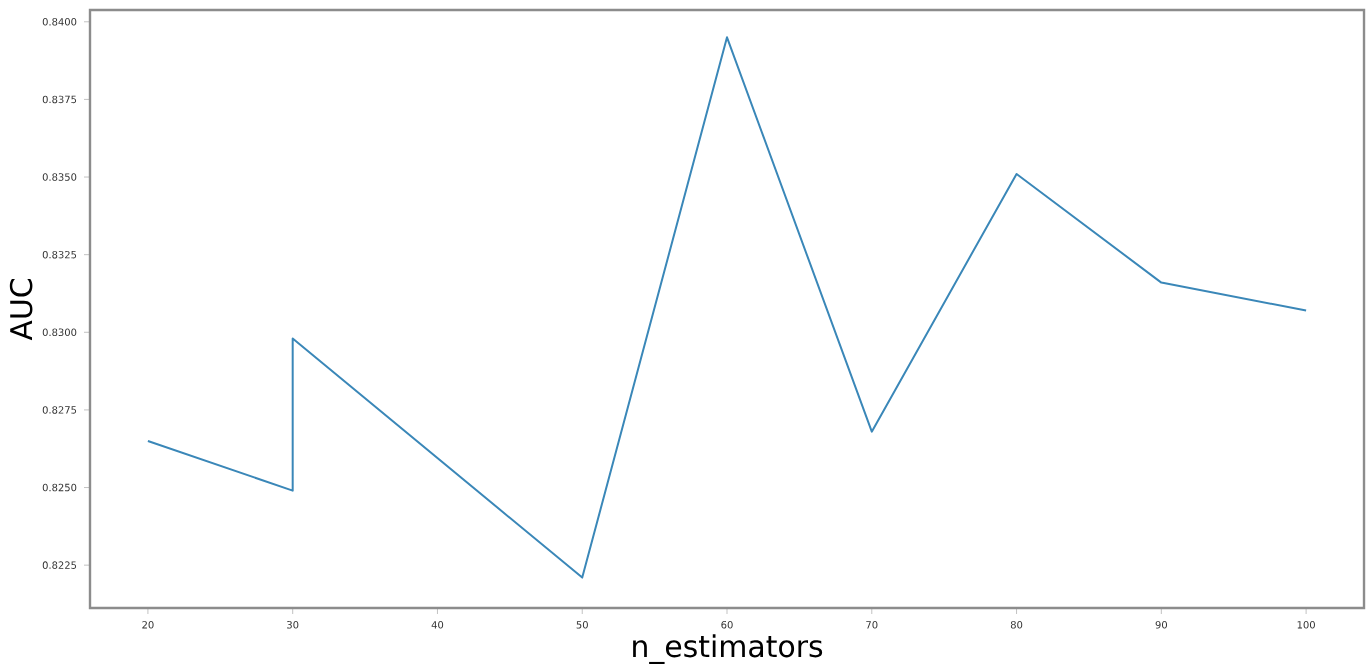 Image resolution: width=1370 pixels, height=670 pixels. I want to click on x-axis-title: n_estimators, so click(728, 649).